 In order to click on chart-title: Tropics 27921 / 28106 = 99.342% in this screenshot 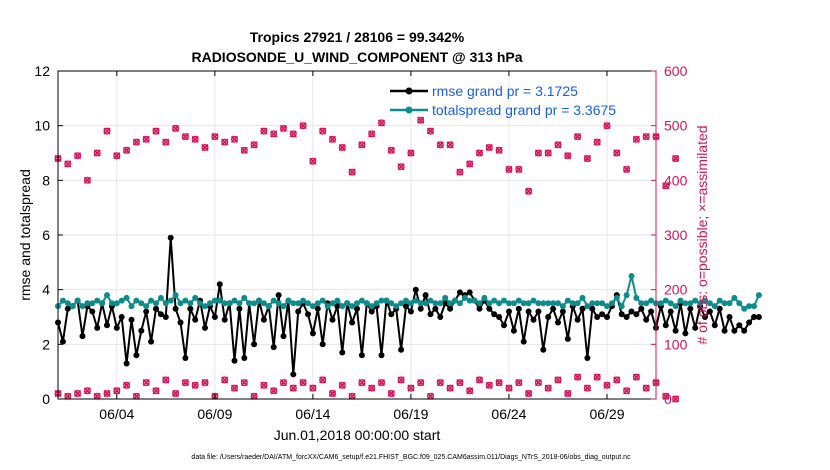, I will do `click(357, 37)`.